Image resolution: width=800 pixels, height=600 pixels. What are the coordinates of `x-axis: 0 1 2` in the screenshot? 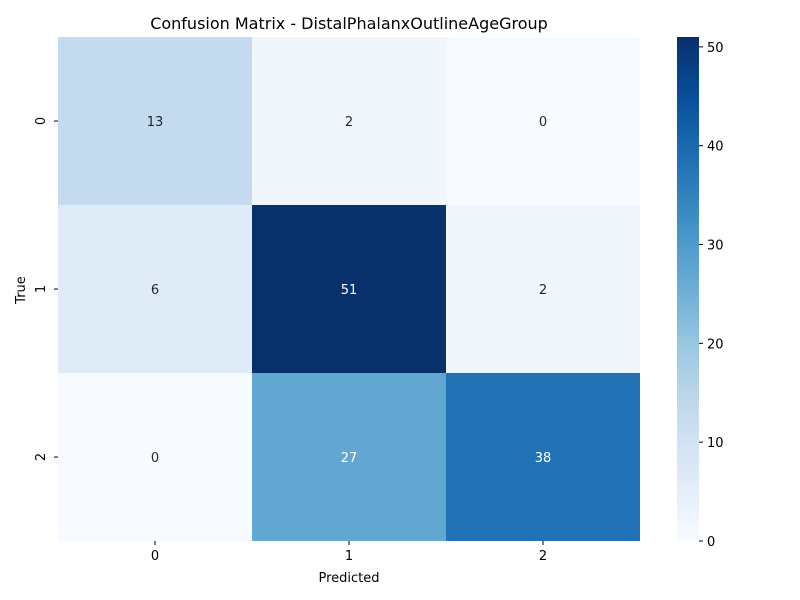 It's located at (349, 552).